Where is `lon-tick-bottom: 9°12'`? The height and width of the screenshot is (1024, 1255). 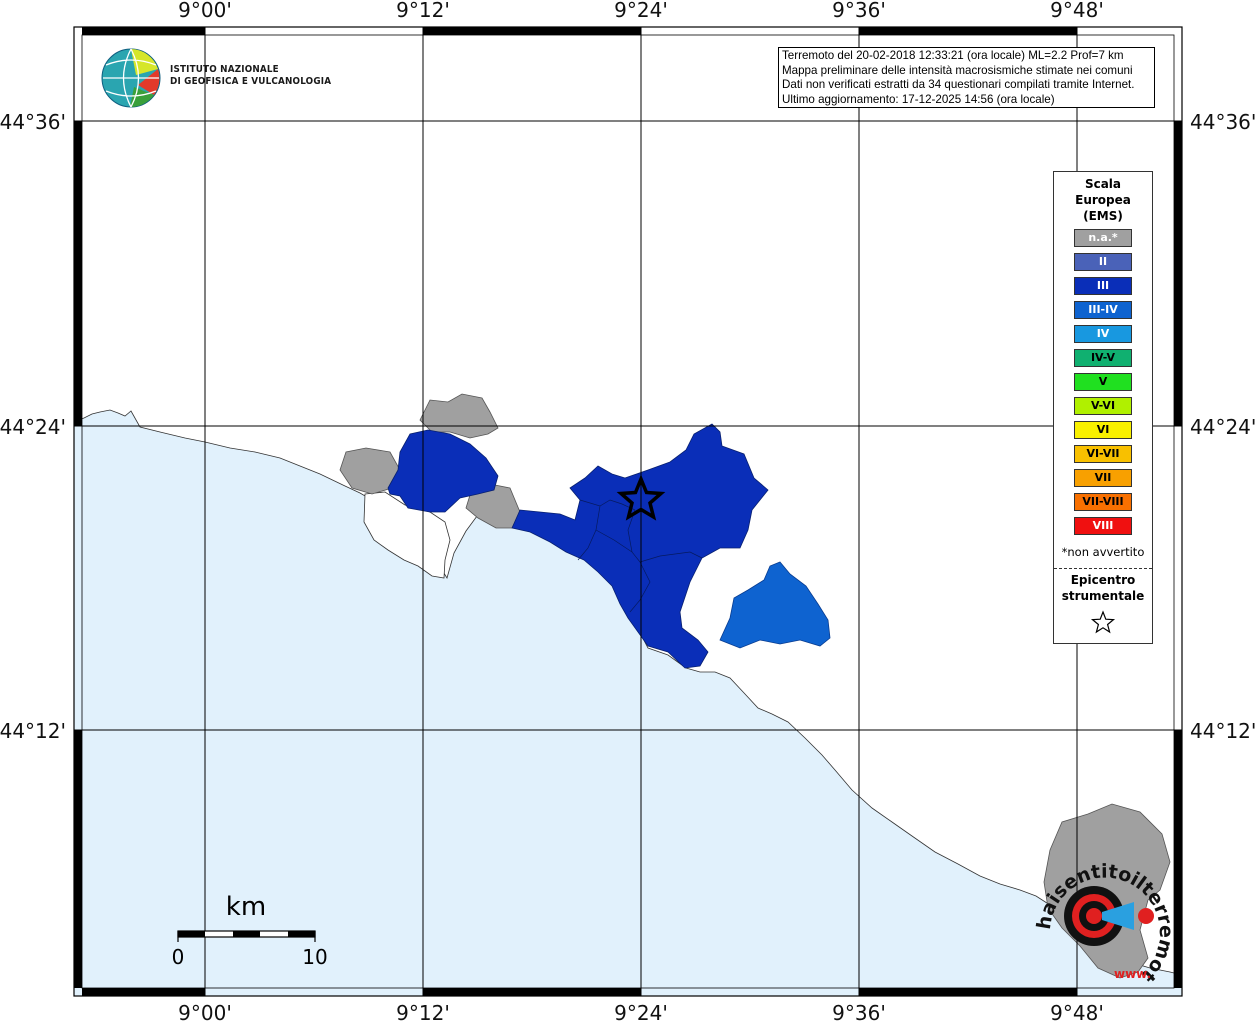
lon-tick-bottom: 9°12' is located at coordinates (423, 1012).